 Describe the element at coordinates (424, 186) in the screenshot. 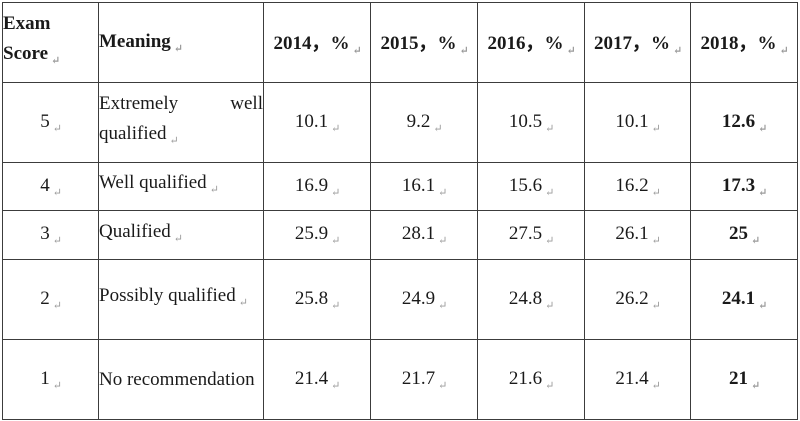

I see `value-cell: 16.1 ↵` at that location.